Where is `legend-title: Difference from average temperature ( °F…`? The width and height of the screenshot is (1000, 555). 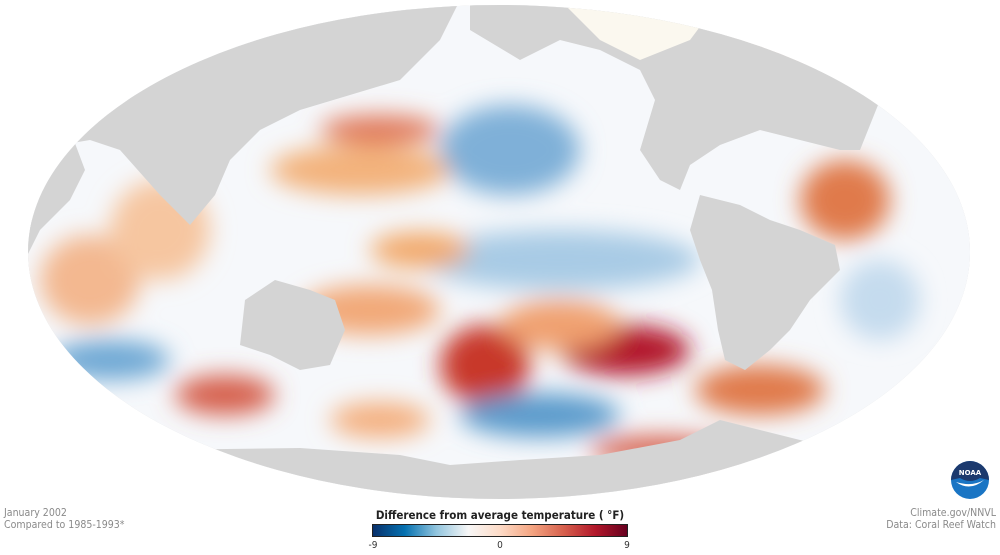
legend-title: Difference from average temperature ( °F… is located at coordinates (500, 515).